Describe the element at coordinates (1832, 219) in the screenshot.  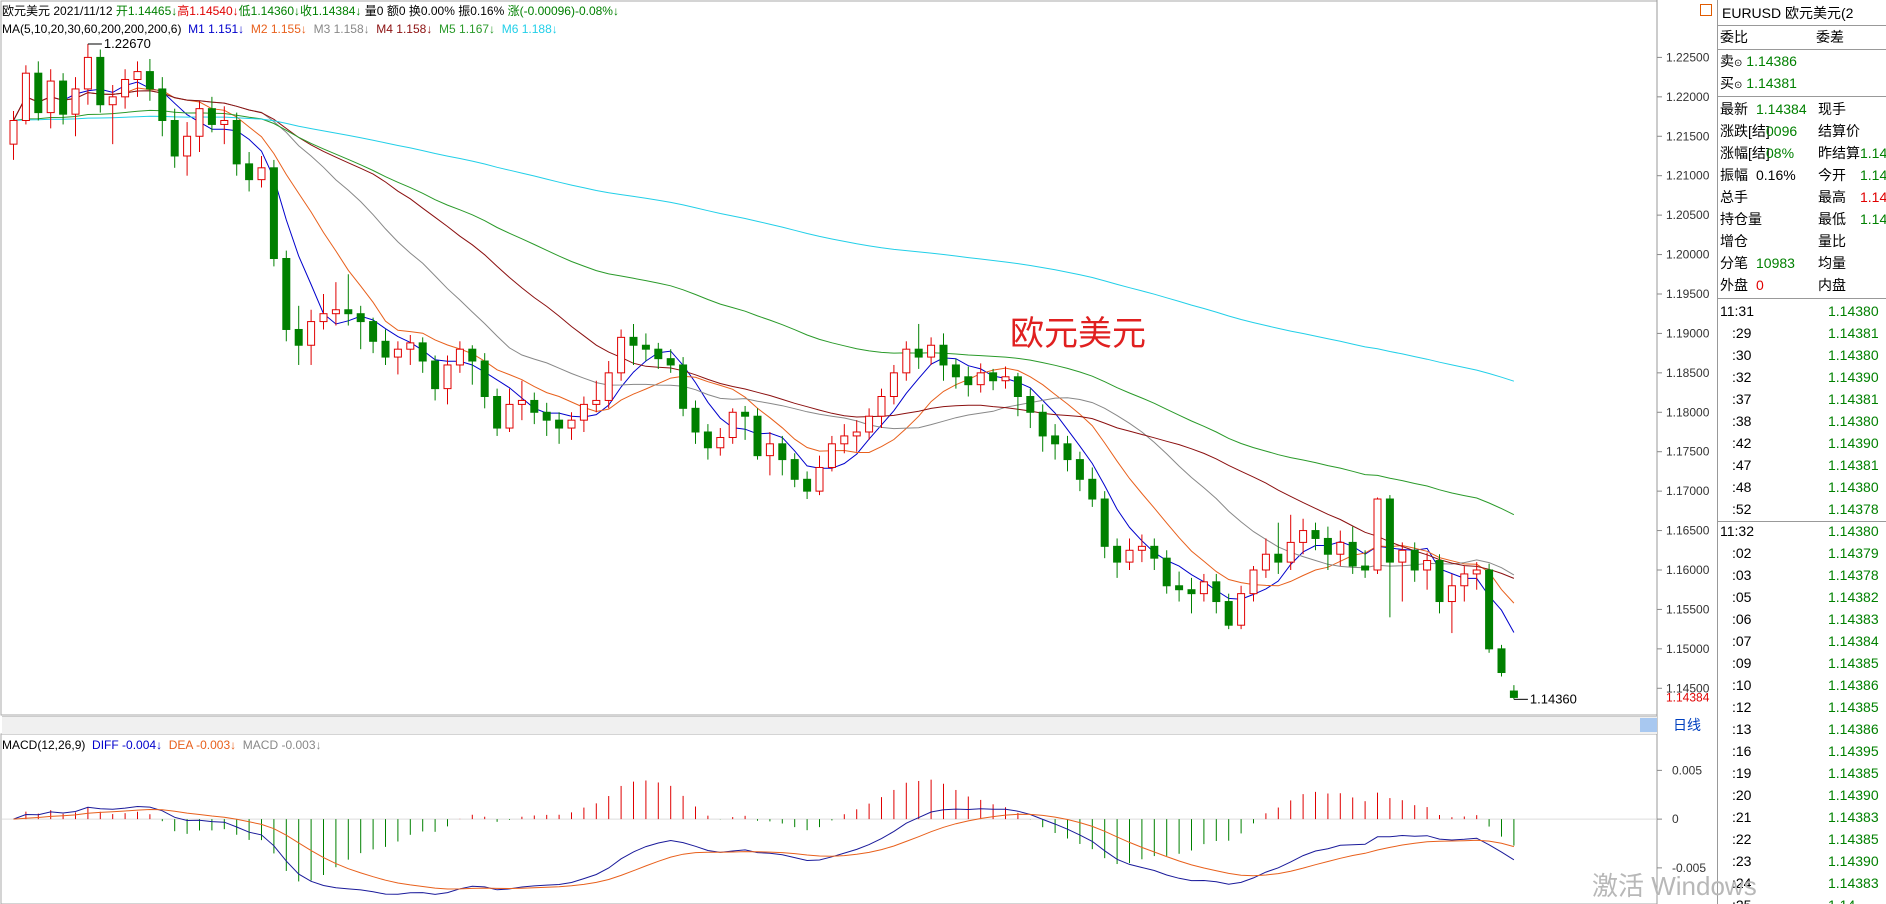
I see `stat-label: 最低` at that location.